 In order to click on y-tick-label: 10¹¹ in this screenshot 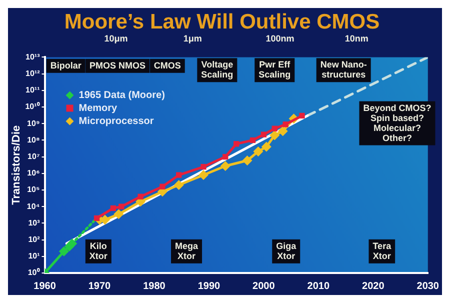, I will do `click(33, 90)`.